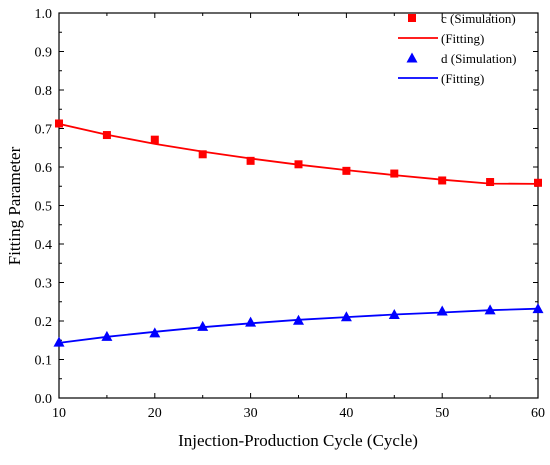 This screenshot has width=550, height=465. I want to click on y-tick-label: 1.0, so click(44, 14).